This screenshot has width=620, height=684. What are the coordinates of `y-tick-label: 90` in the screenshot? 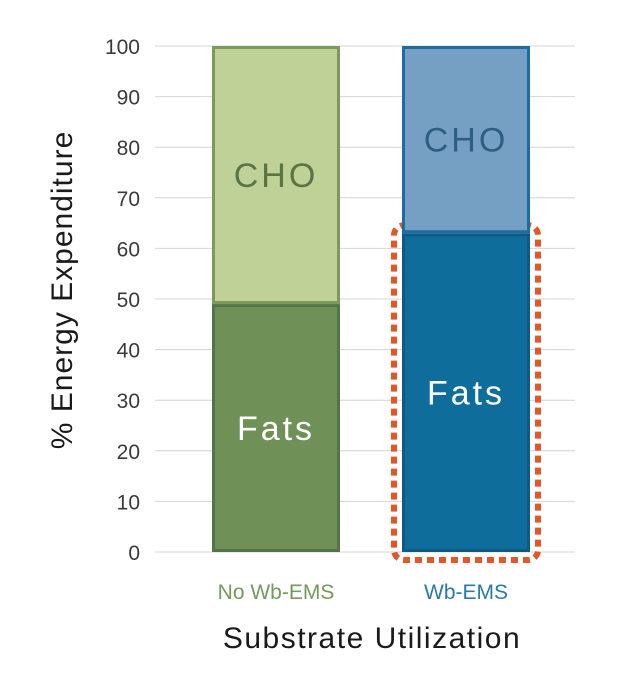 It's located at (128, 98).